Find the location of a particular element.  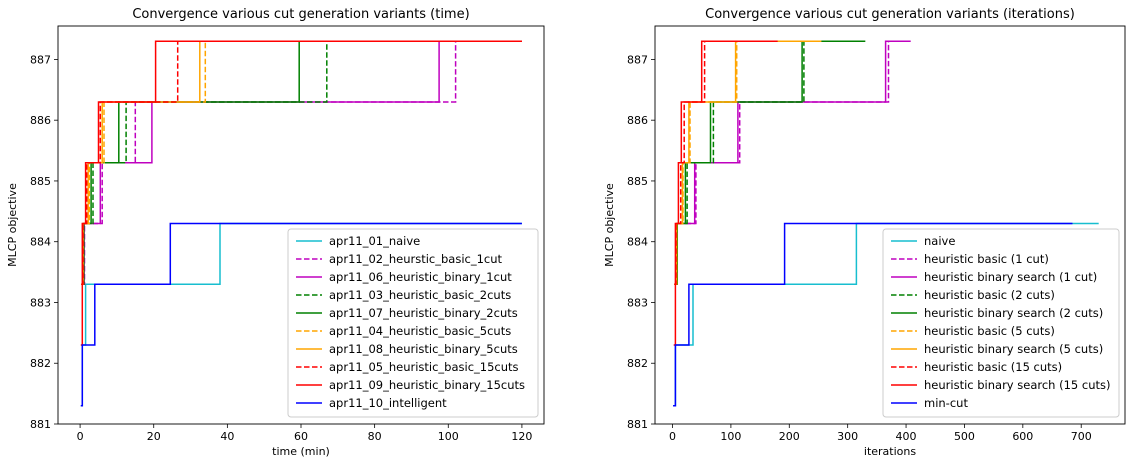

legend-entry-6: apr11_04_heuristic_basic_5cuts is located at coordinates (420, 331).